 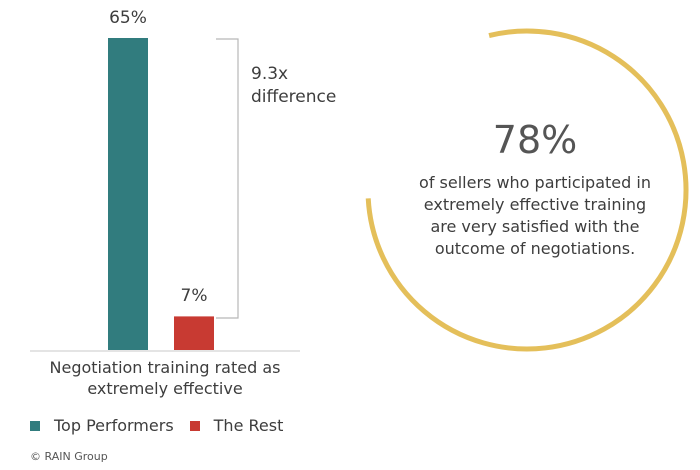 I want to click on stat-value: 78%, so click(x=535, y=140).